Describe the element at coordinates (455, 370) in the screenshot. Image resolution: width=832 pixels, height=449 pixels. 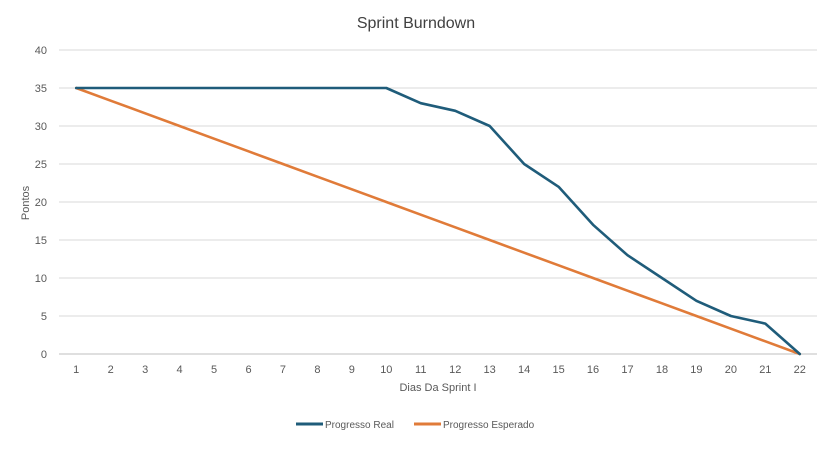
I see `x-tick-label: 12` at that location.